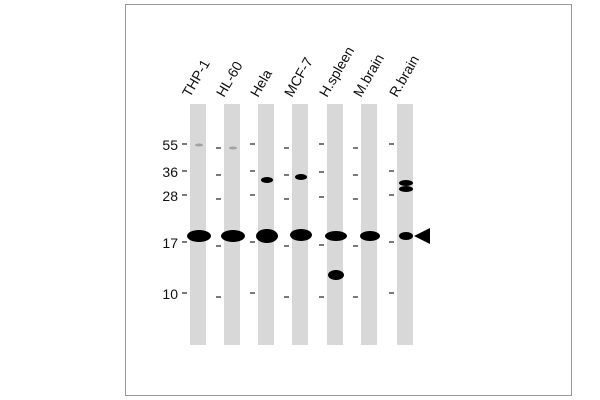 The image size is (600, 400). What do you see at coordinates (170, 172) in the screenshot?
I see `marker-label: 36` at bounding box center [170, 172].